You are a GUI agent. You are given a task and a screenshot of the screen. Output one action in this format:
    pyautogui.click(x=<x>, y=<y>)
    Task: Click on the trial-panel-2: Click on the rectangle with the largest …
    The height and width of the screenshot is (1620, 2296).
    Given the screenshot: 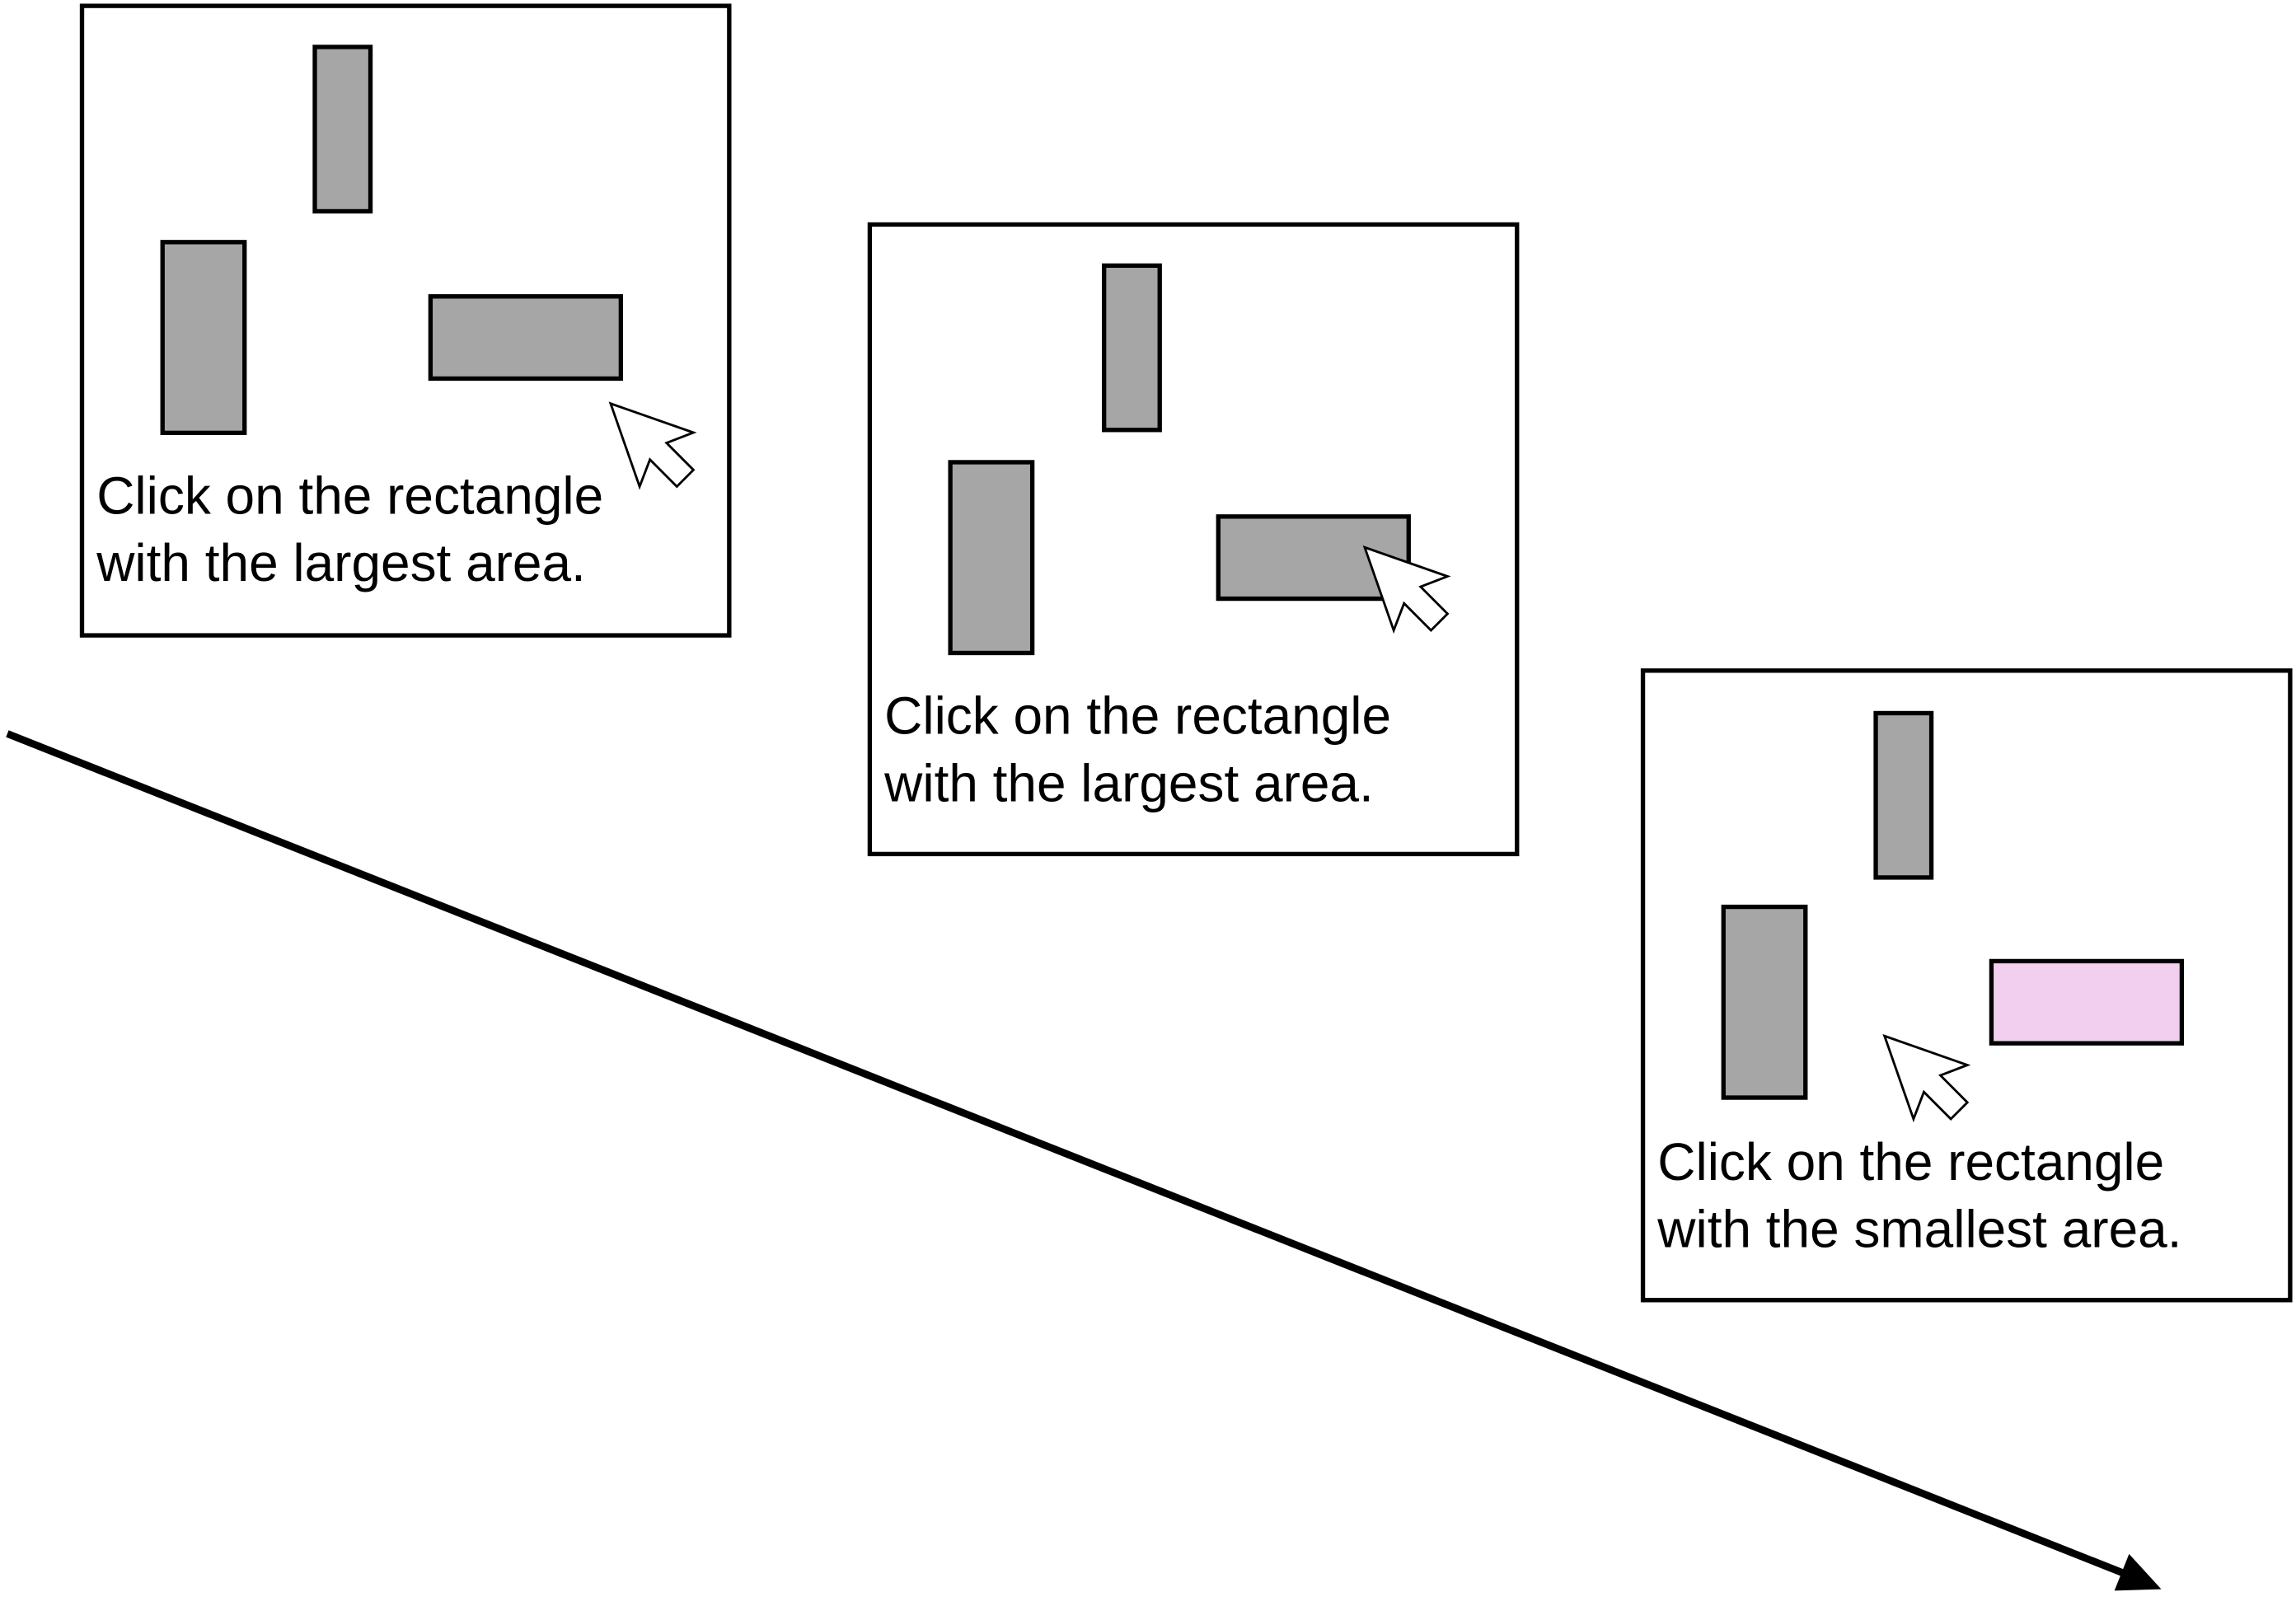 What is the action you would take?
    pyautogui.click(x=1193, y=539)
    